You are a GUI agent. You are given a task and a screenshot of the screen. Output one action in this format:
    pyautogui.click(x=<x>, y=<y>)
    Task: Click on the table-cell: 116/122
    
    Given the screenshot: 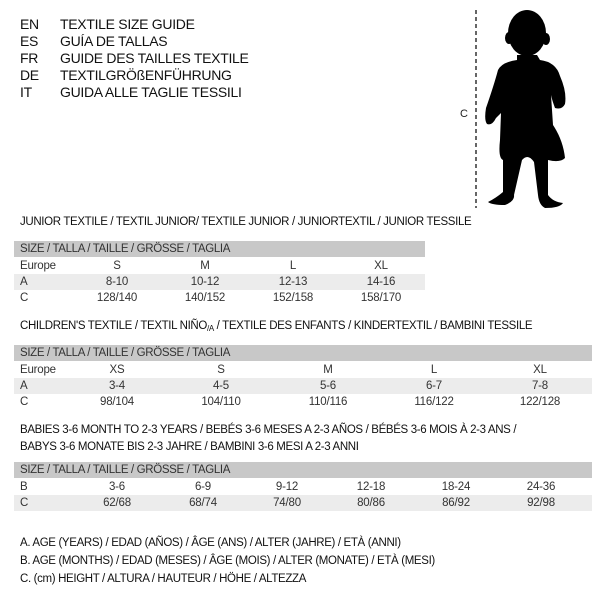 What is the action you would take?
    pyautogui.click(x=434, y=402)
    